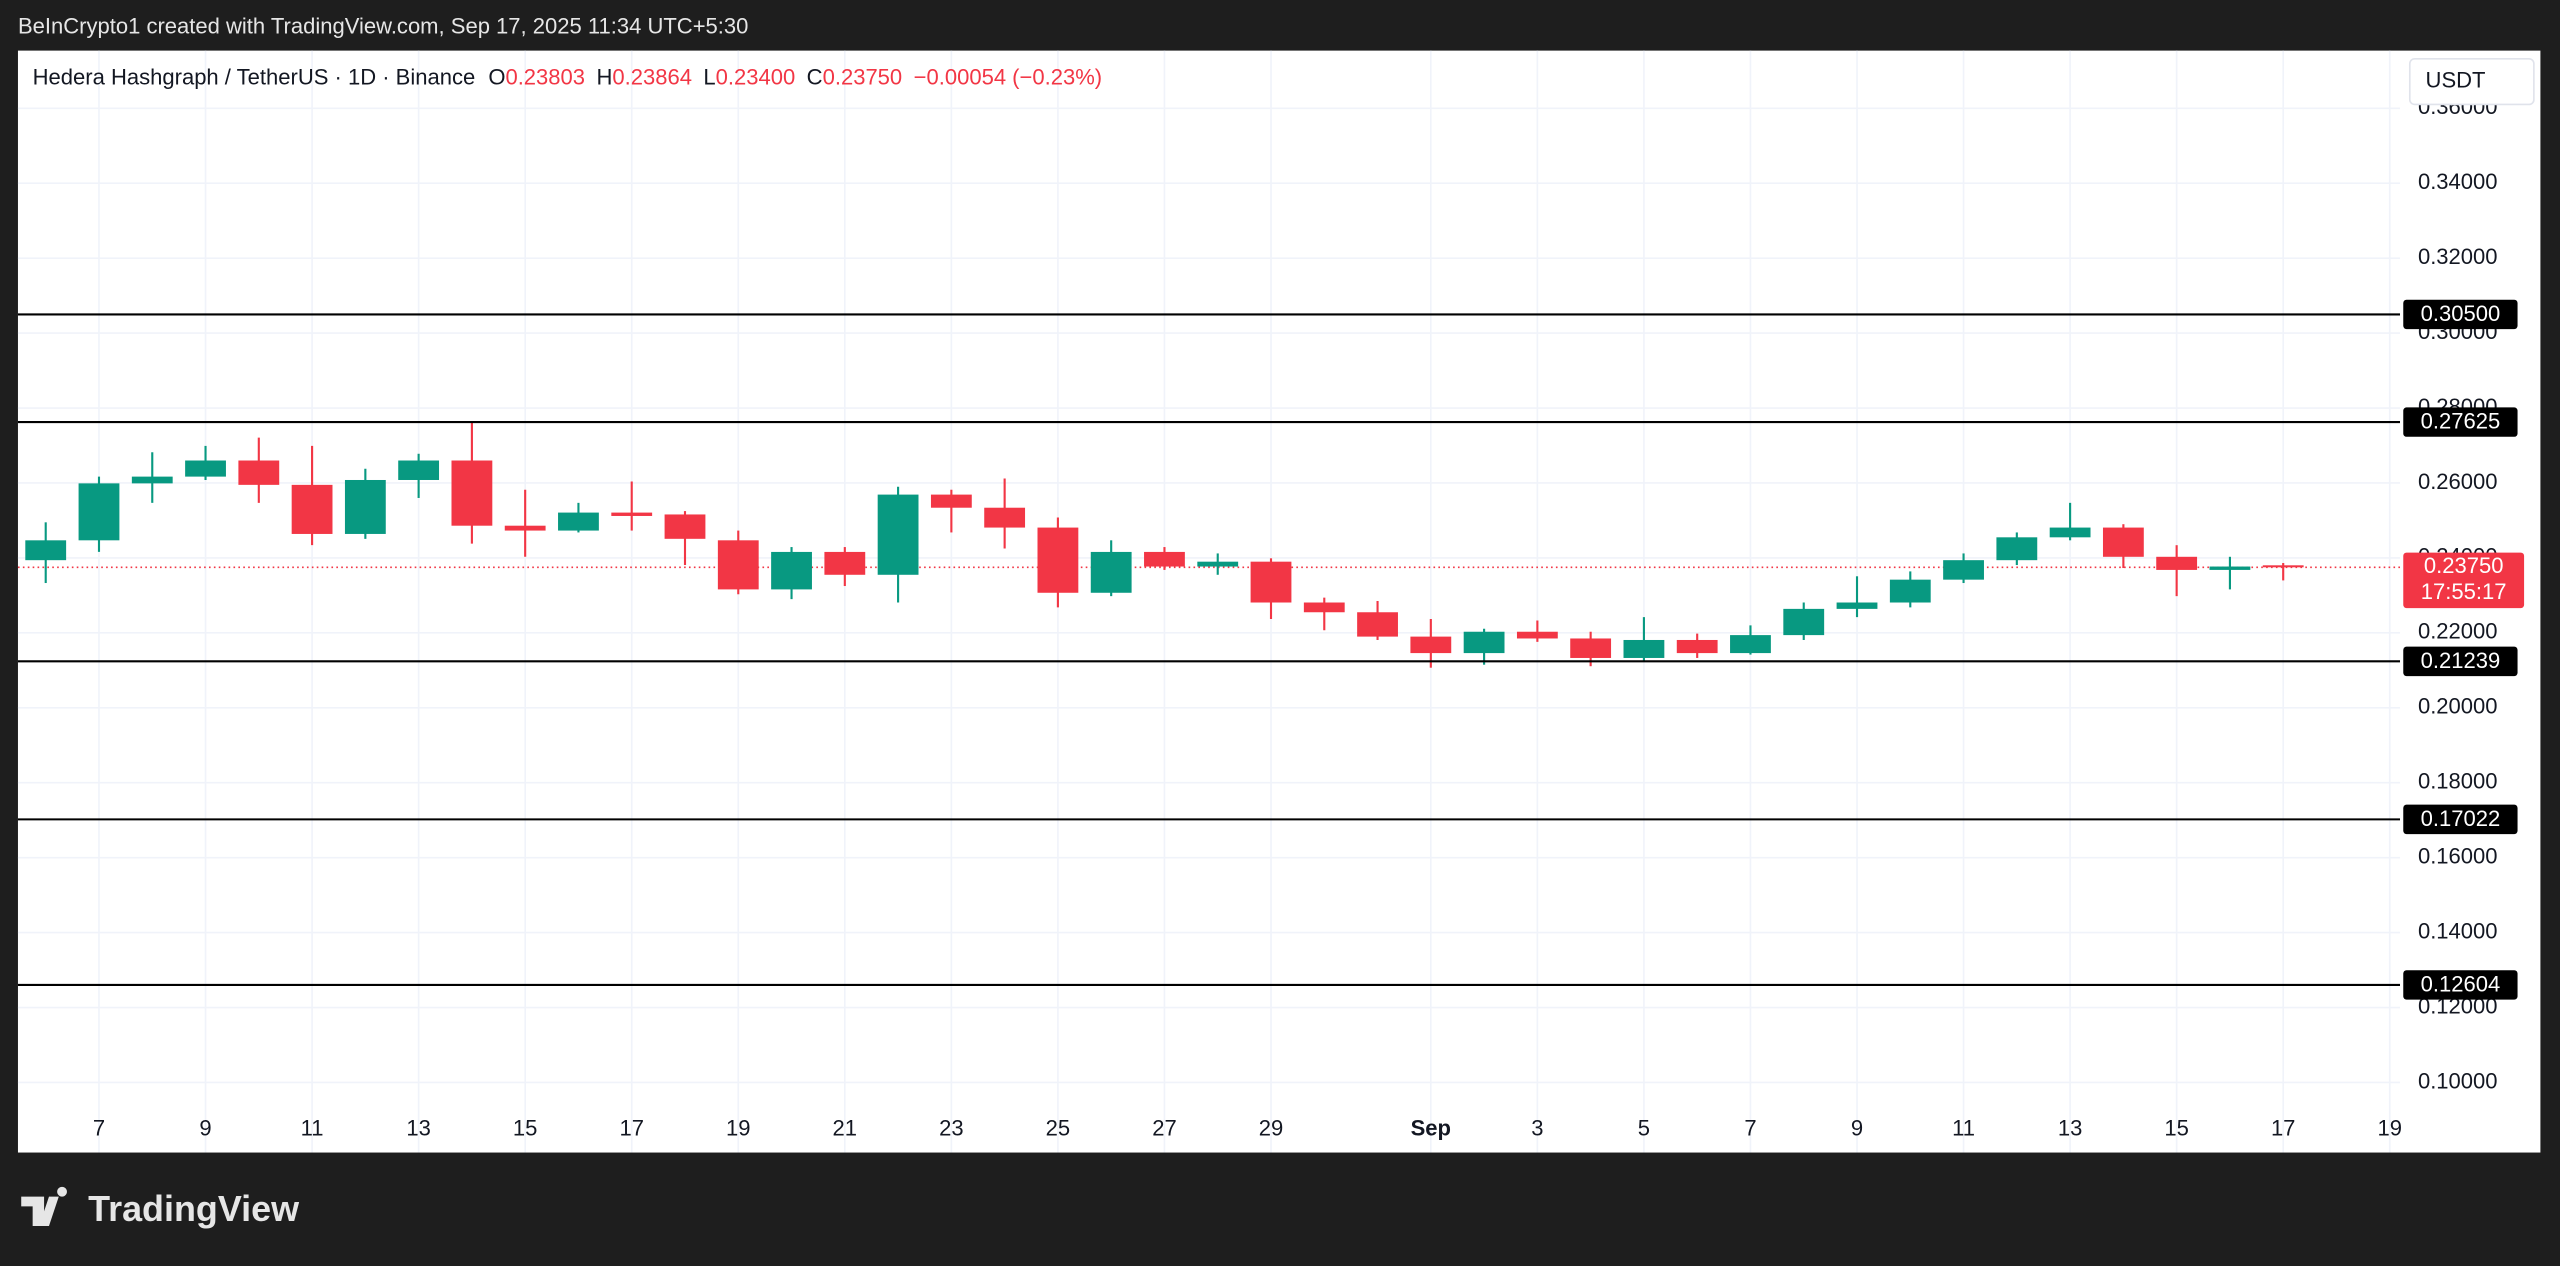  Describe the element at coordinates (1431, 1127) in the screenshot. I see `x-tick-label: Sep` at that location.